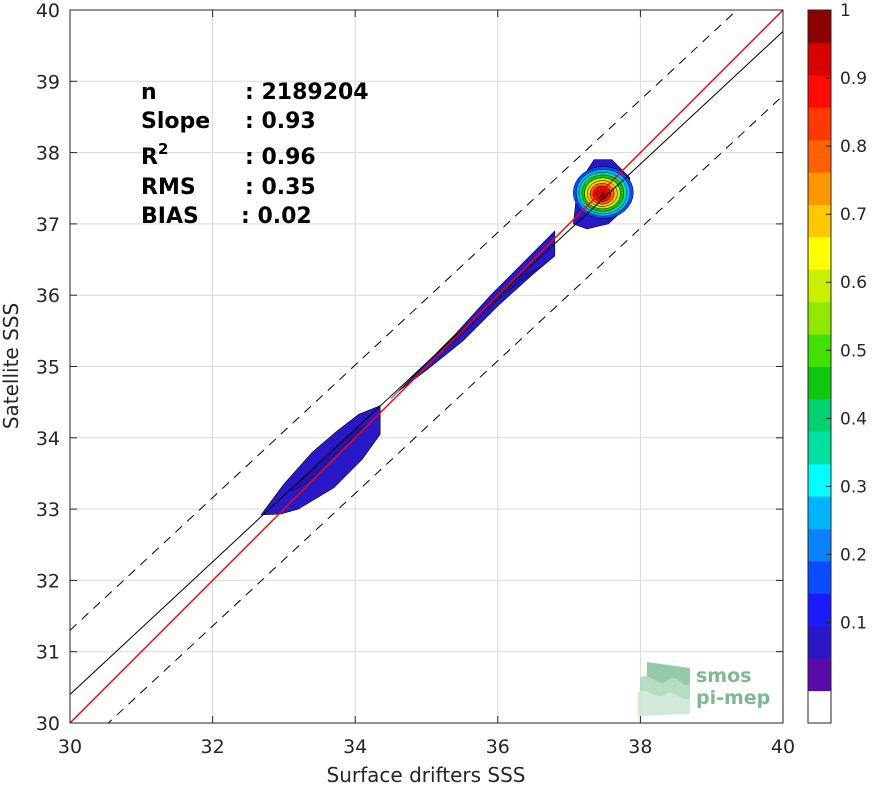 This screenshot has width=874, height=787. I want to click on colorbar-ticks: 0.1 0.2 0.3 0.4 0.5 0.6 0.7 0.8 0.9 1, so click(846, 317).